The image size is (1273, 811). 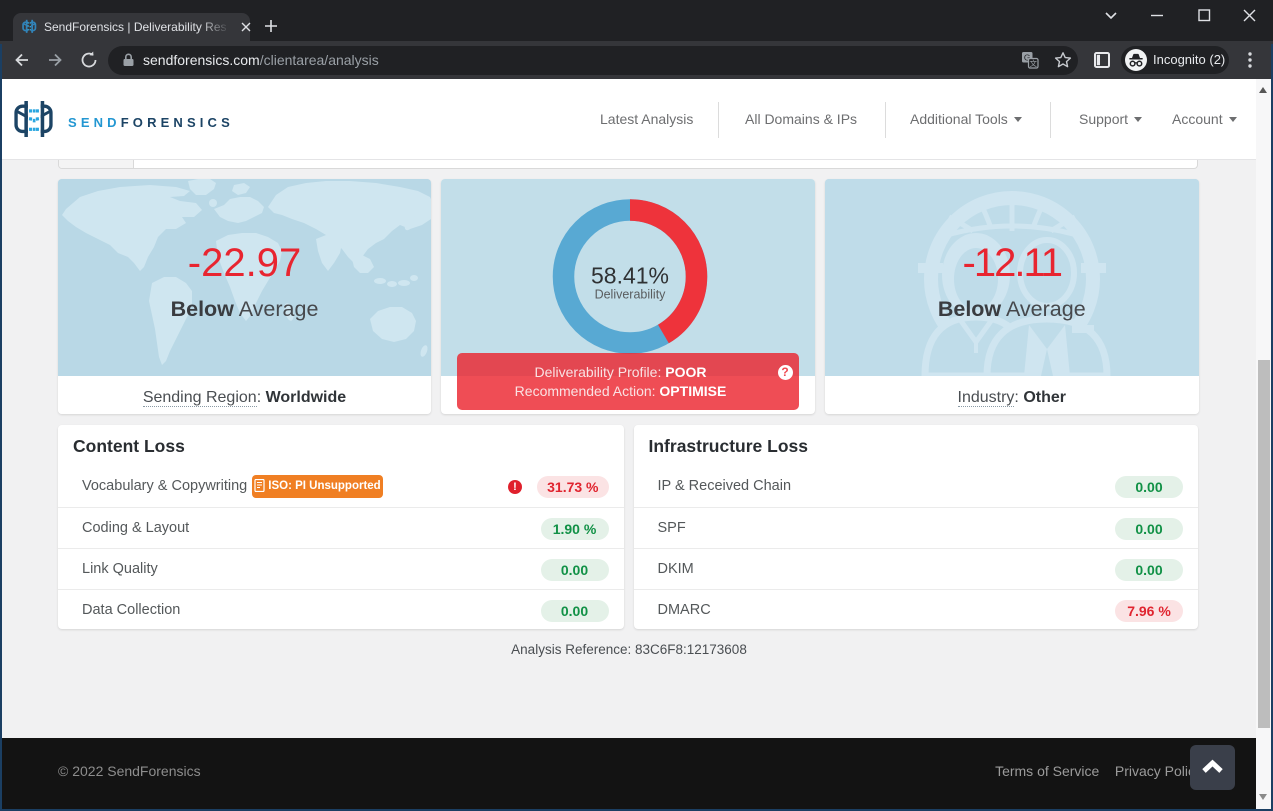 I want to click on svg-text: Deliverability, so click(x=630, y=295).